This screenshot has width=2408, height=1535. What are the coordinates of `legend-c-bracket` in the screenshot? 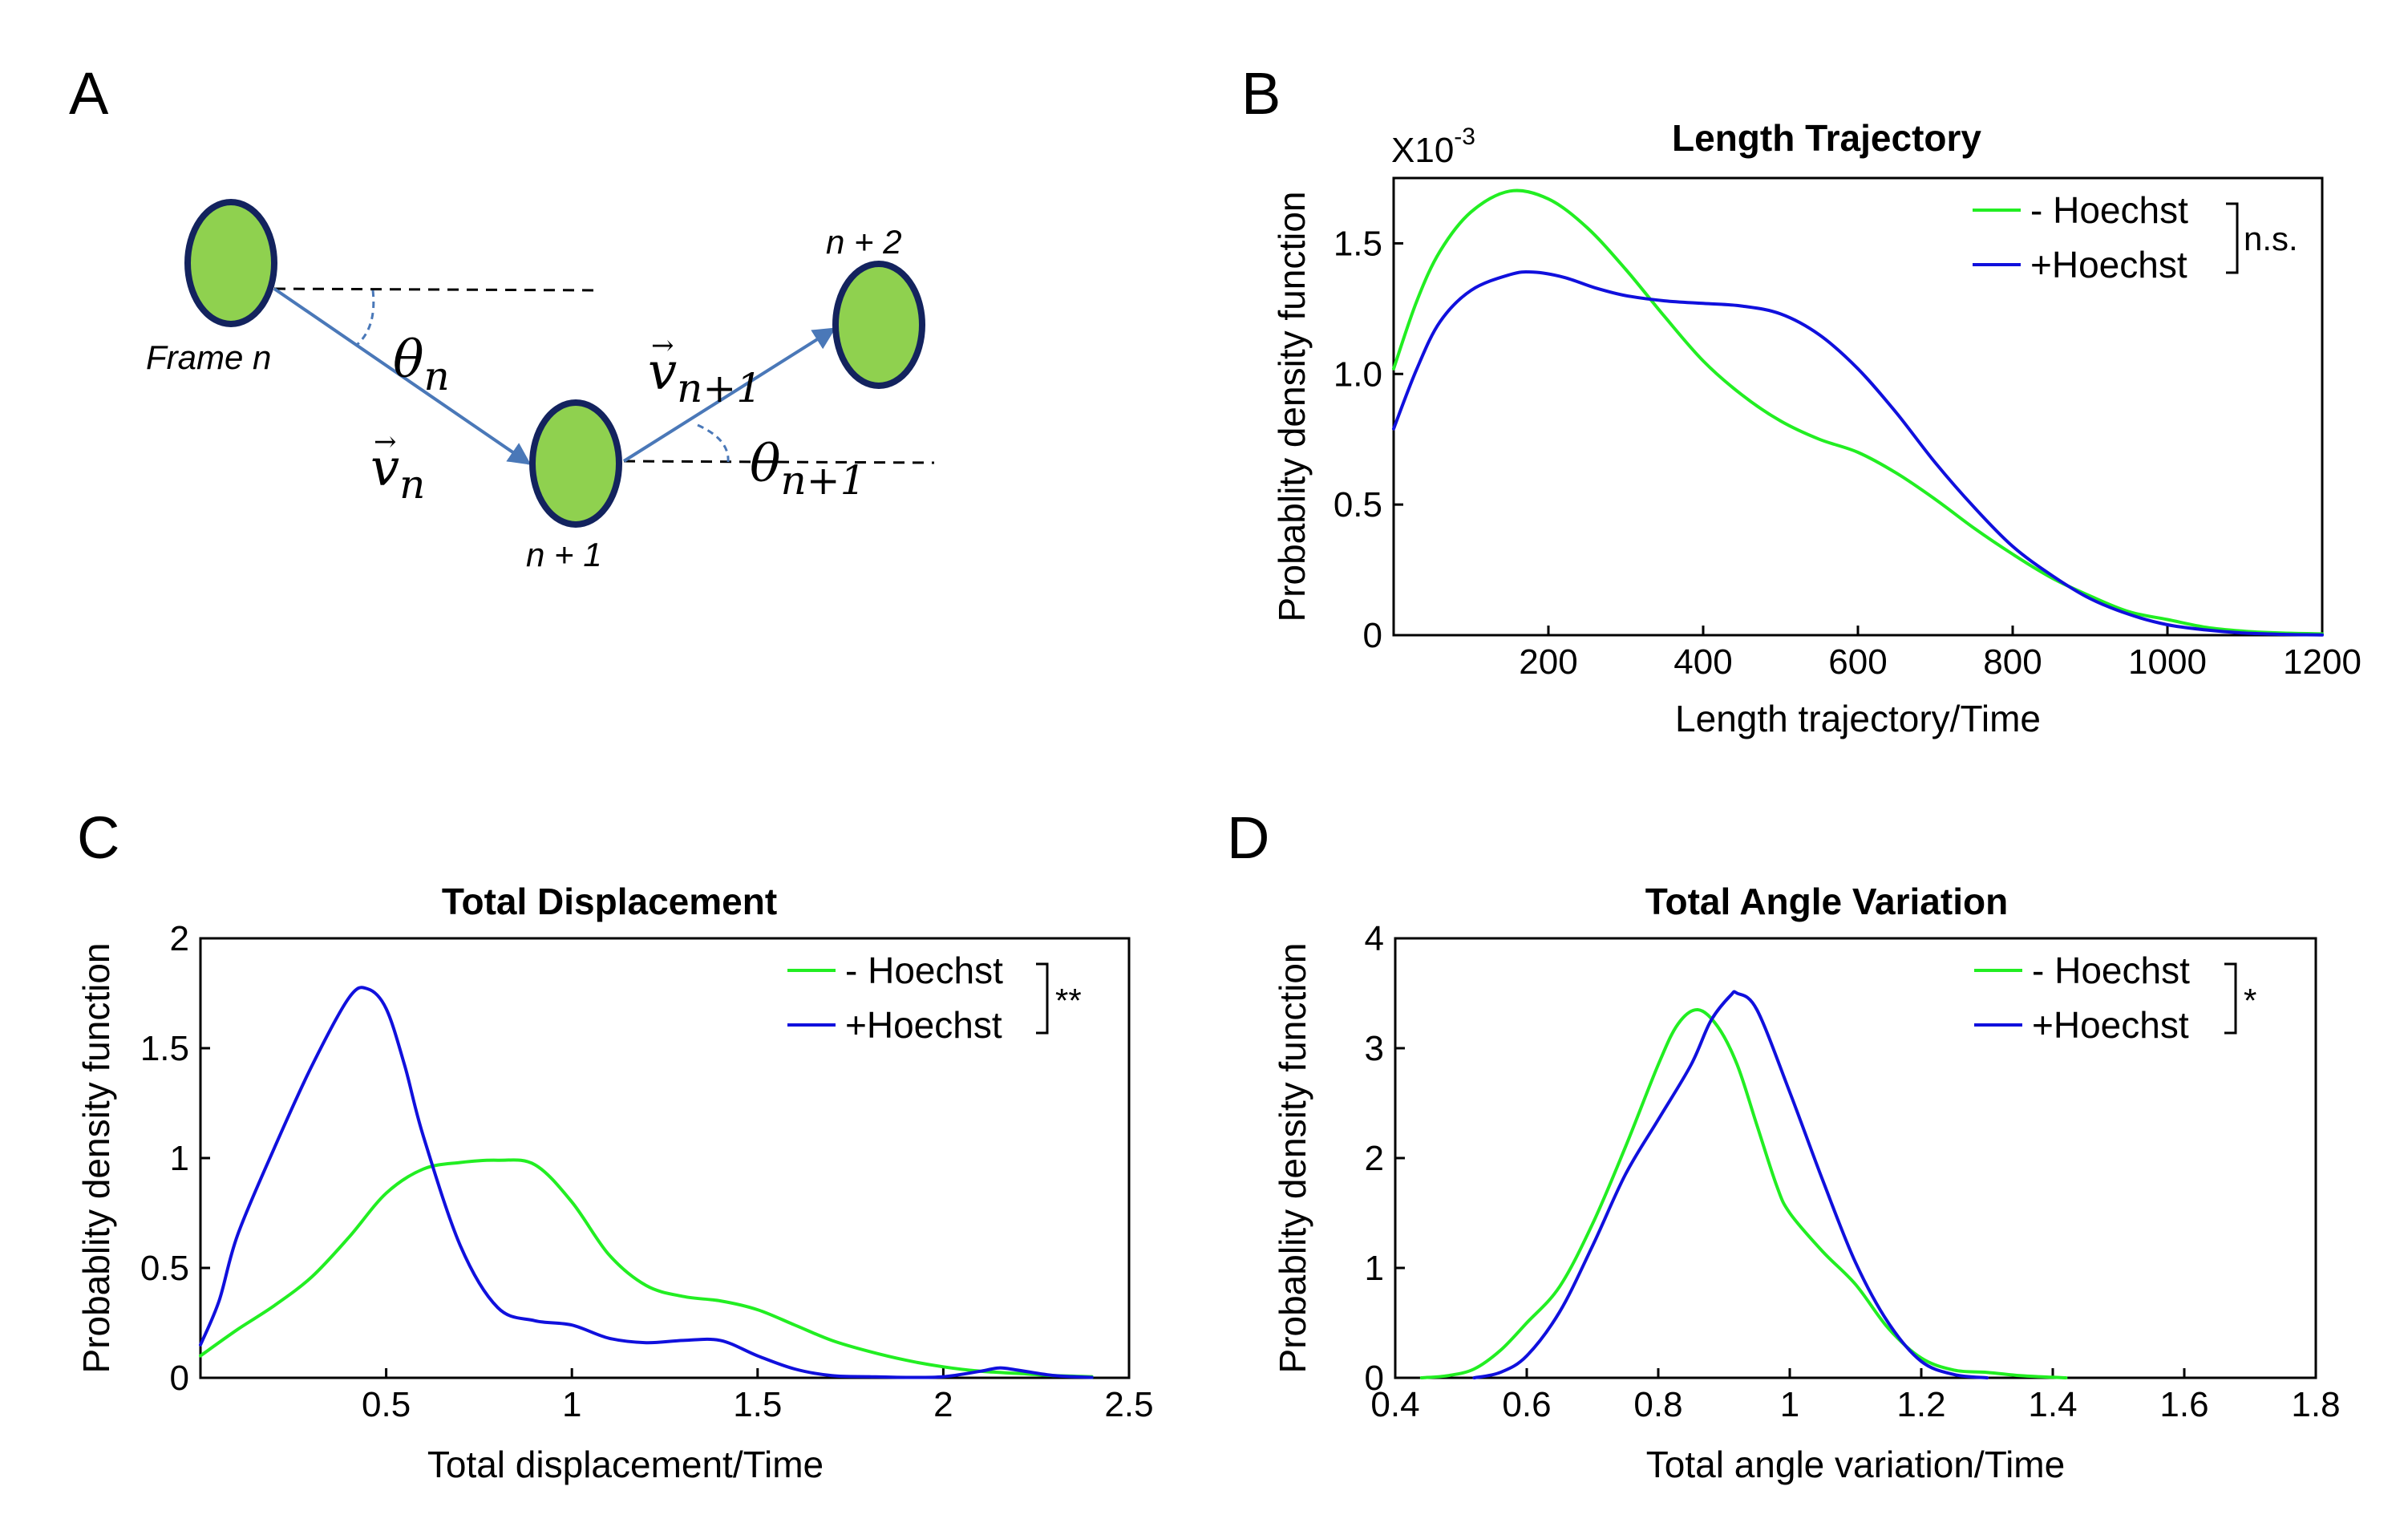 It's located at (1042, 998).